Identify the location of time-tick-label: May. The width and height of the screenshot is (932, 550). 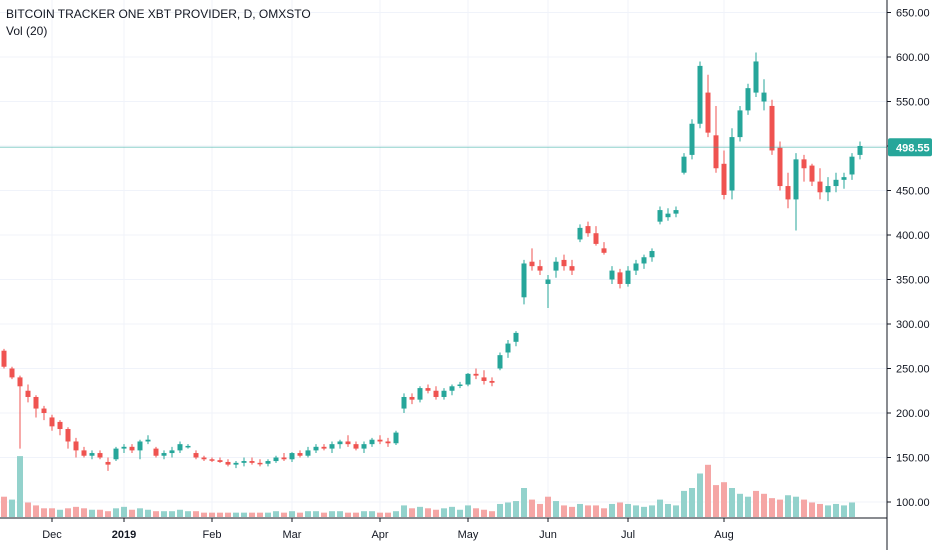
(468, 535).